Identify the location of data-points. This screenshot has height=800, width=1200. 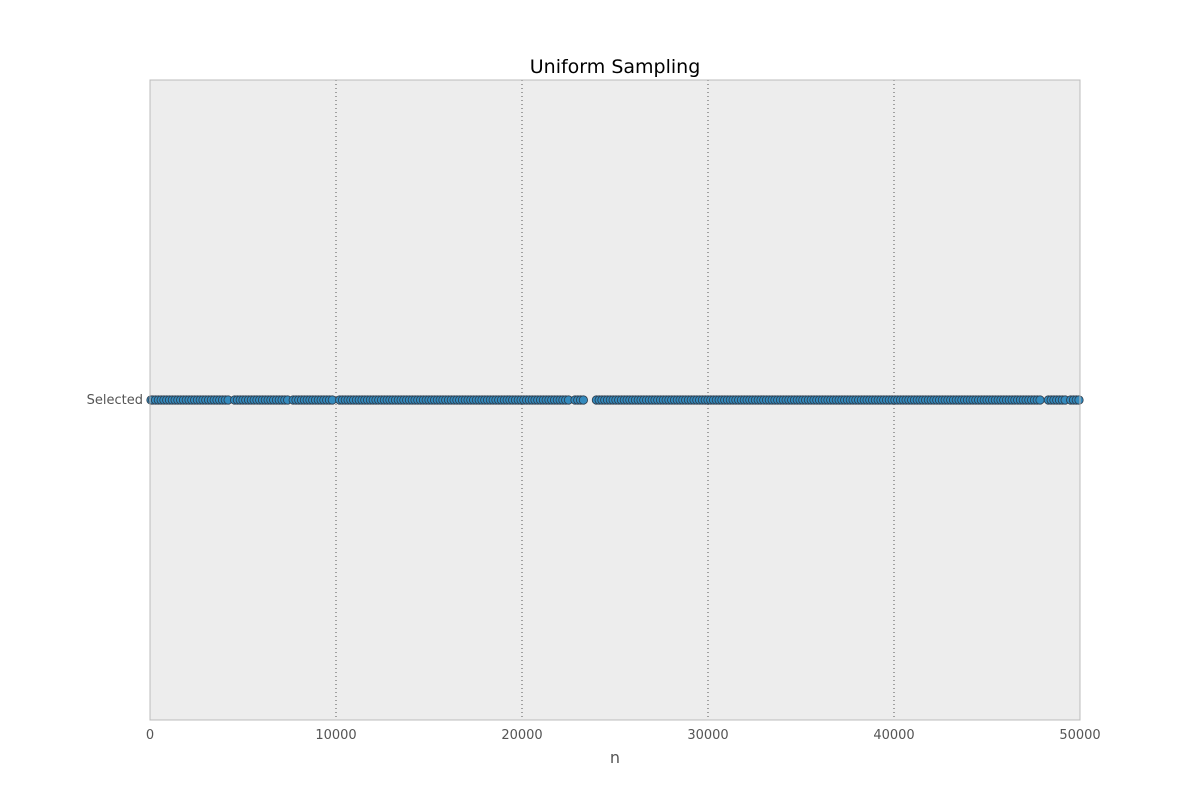
(615, 400).